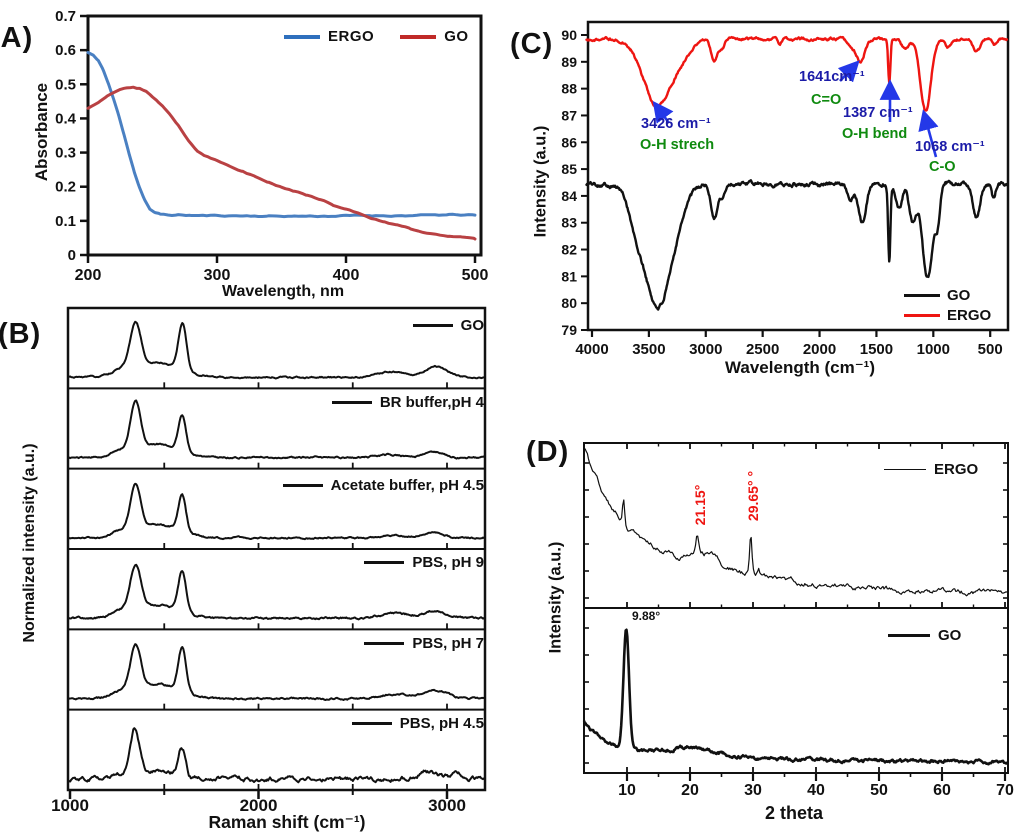  Describe the element at coordinates (88, 275) in the screenshot. I see `svg-text: 200` at that location.